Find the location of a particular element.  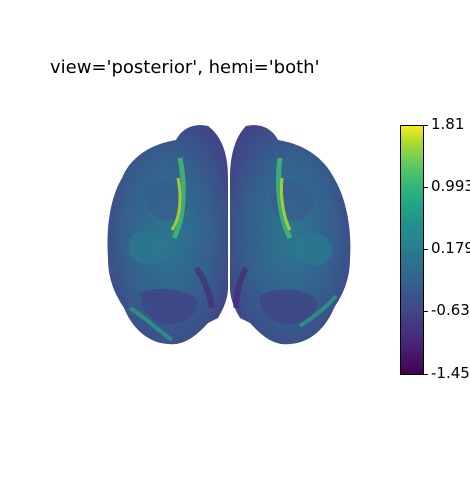

colorbar-tick-label: -1.45 is located at coordinates (450, 373).